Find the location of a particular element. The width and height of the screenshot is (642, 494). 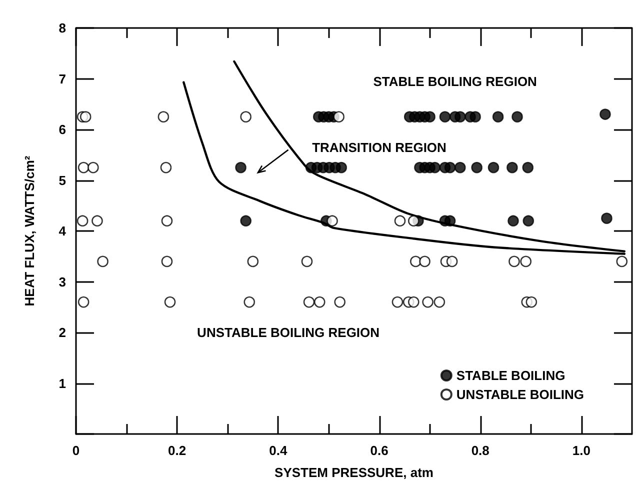

x-axis-title: SYSTEM PRESSURE, atm is located at coordinates (354, 472).